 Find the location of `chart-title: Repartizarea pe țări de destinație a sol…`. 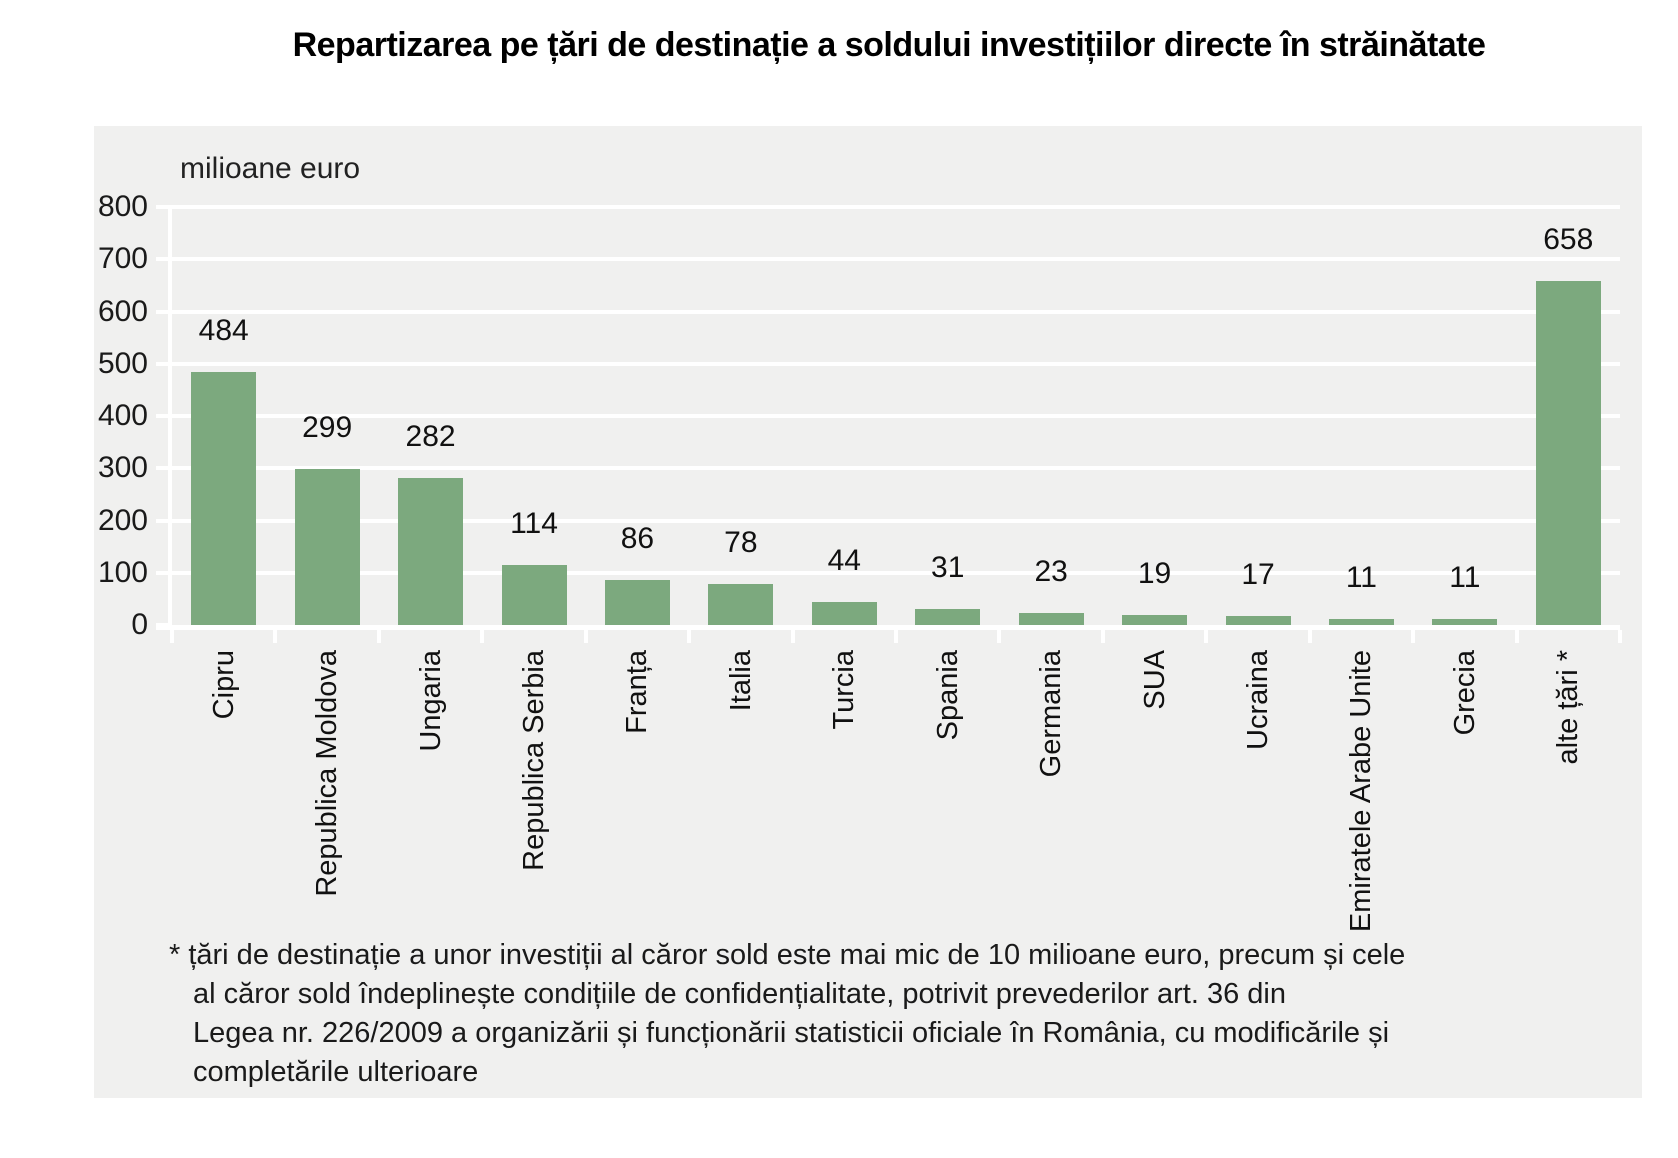

chart-title: Repartizarea pe țări de destinație a sol… is located at coordinates (889, 45).